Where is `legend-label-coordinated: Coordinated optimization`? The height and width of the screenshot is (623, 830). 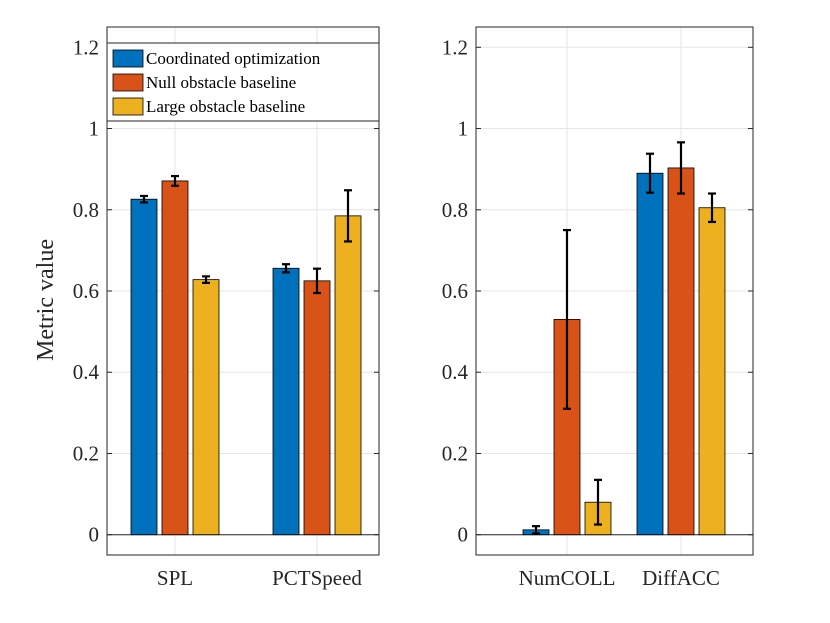
legend-label-coordinated: Coordinated optimization is located at coordinates (233, 58).